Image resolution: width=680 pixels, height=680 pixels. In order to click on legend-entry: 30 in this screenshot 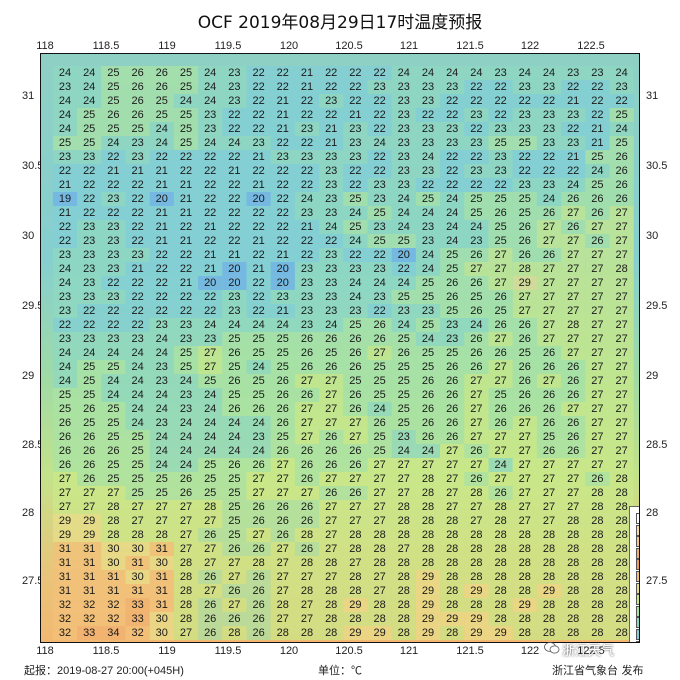, I will do `click(637, 587)`.